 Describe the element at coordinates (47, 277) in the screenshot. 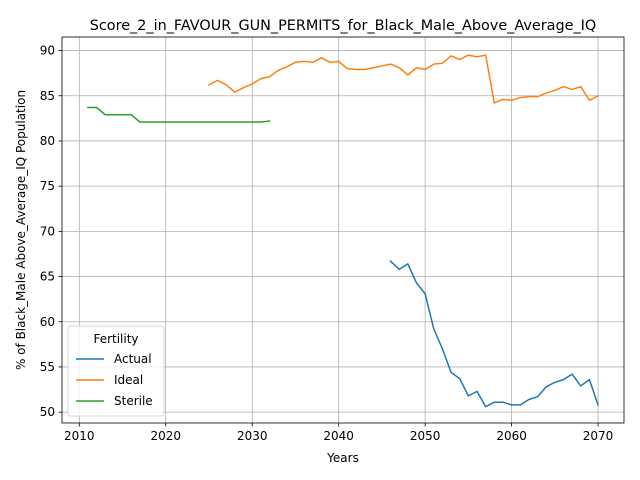

I see `y-tick-label: 65` at that location.